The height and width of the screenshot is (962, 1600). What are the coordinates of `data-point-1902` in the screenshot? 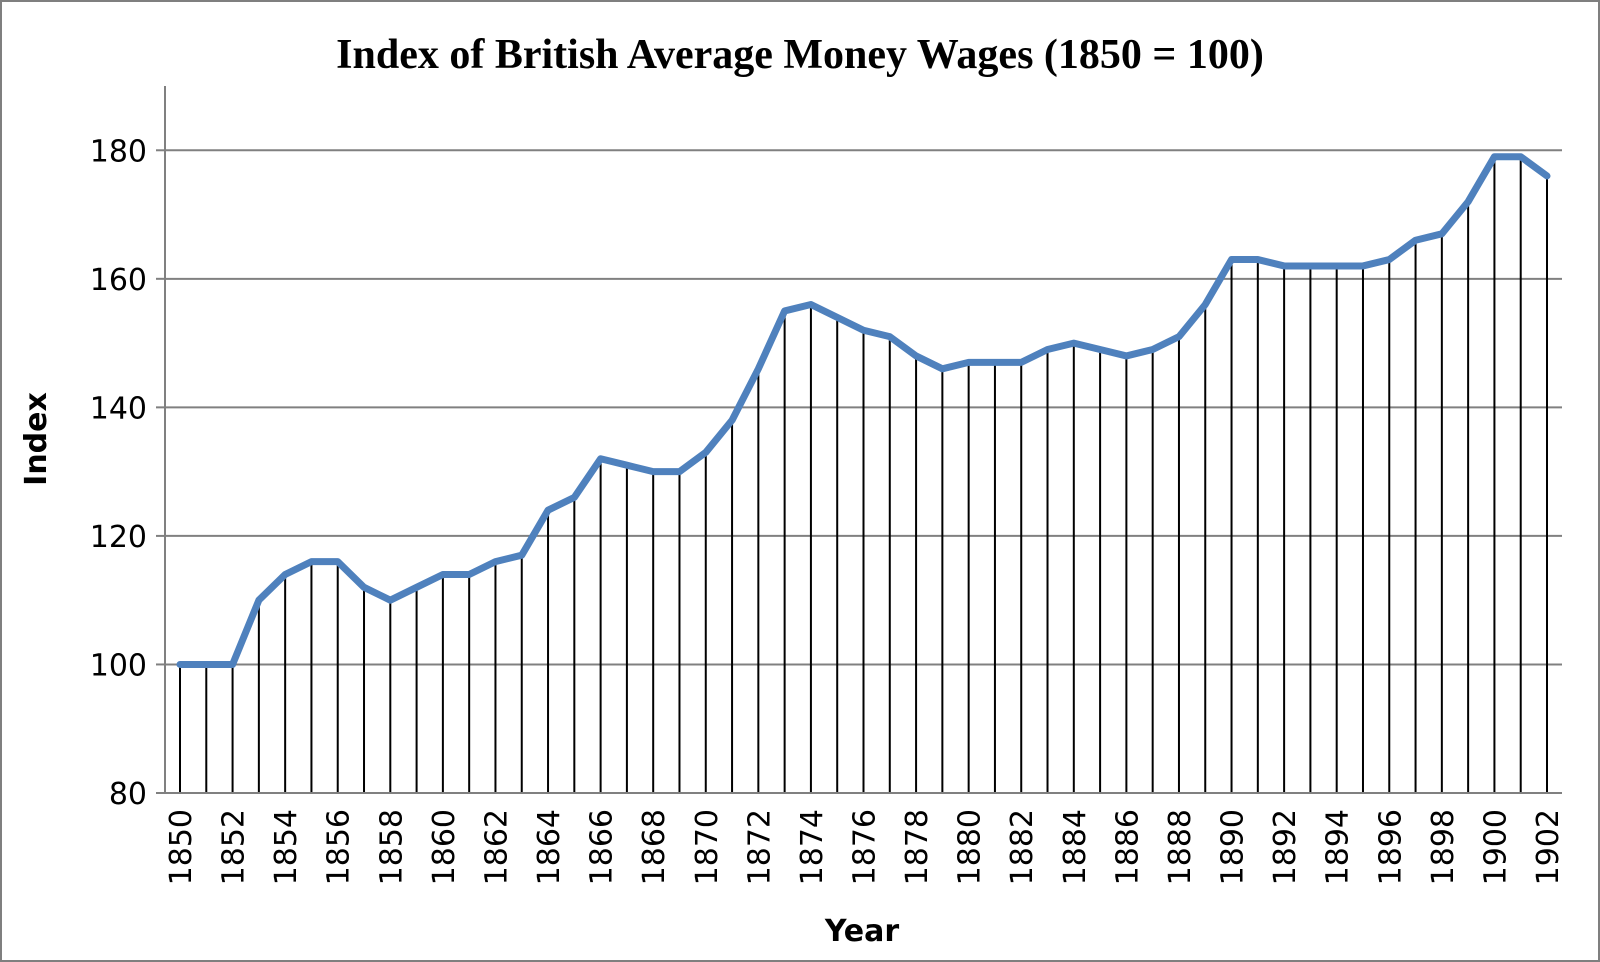 It's located at (1547, 176).